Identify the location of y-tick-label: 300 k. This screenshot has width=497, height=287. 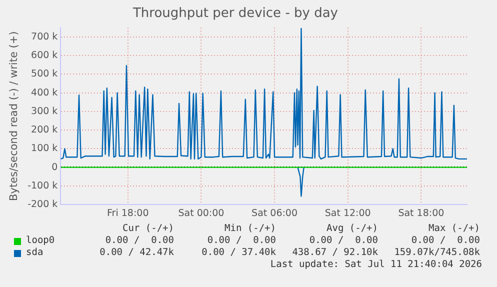
(44, 111).